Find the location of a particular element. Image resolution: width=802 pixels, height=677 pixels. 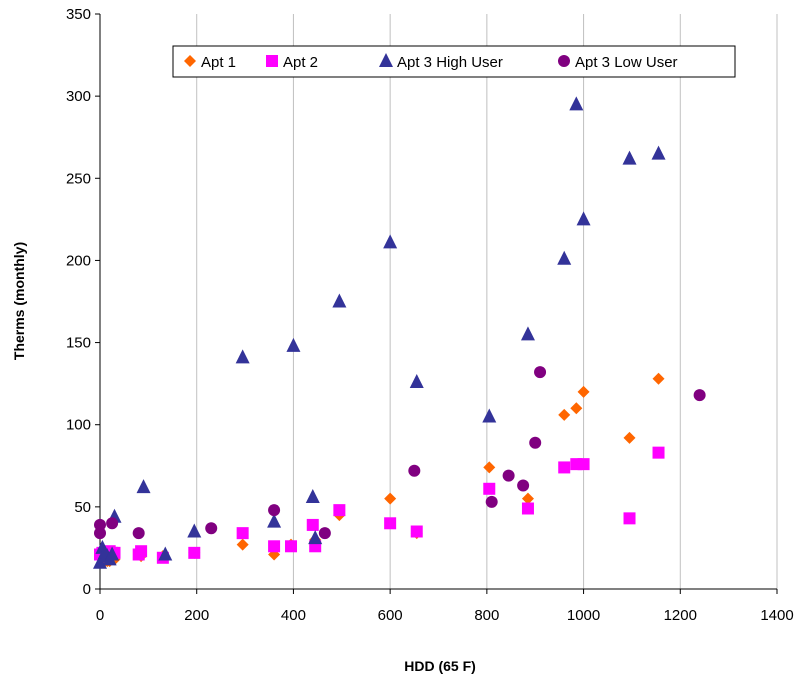

y-tick-label: 350 is located at coordinates (78, 14).